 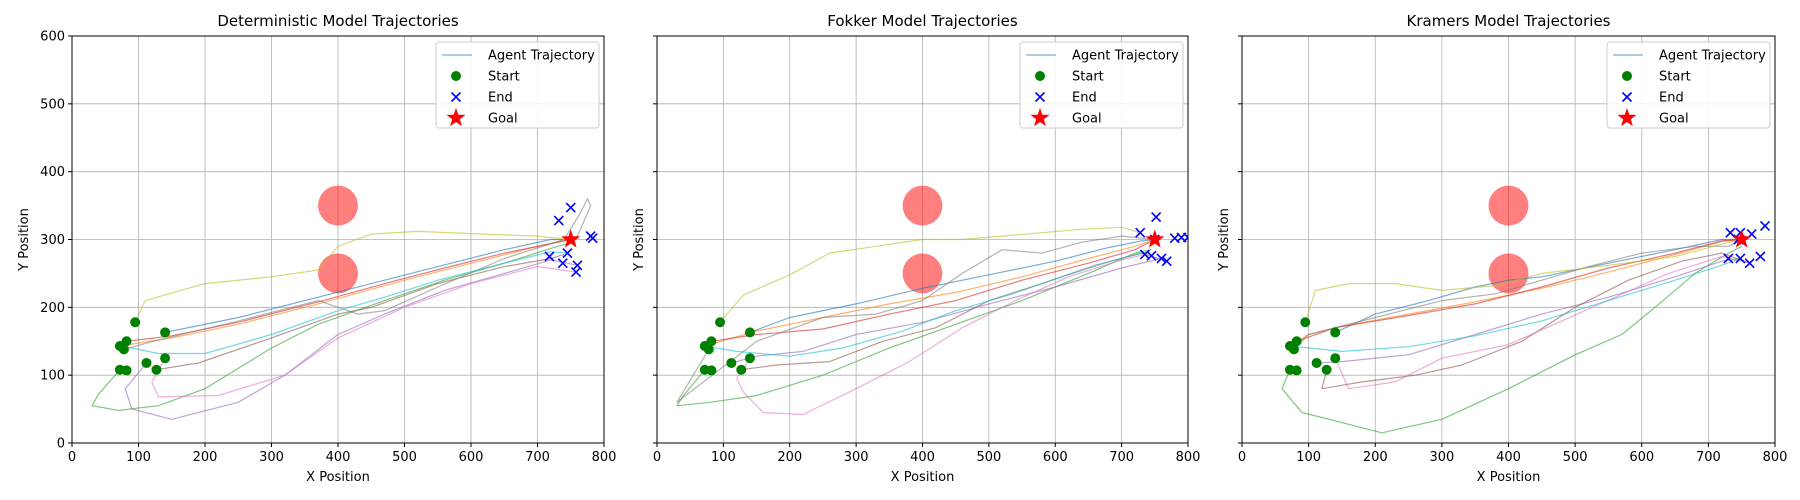 What do you see at coordinates (1040, 76) in the screenshot?
I see `legend-start-swatch` at bounding box center [1040, 76].